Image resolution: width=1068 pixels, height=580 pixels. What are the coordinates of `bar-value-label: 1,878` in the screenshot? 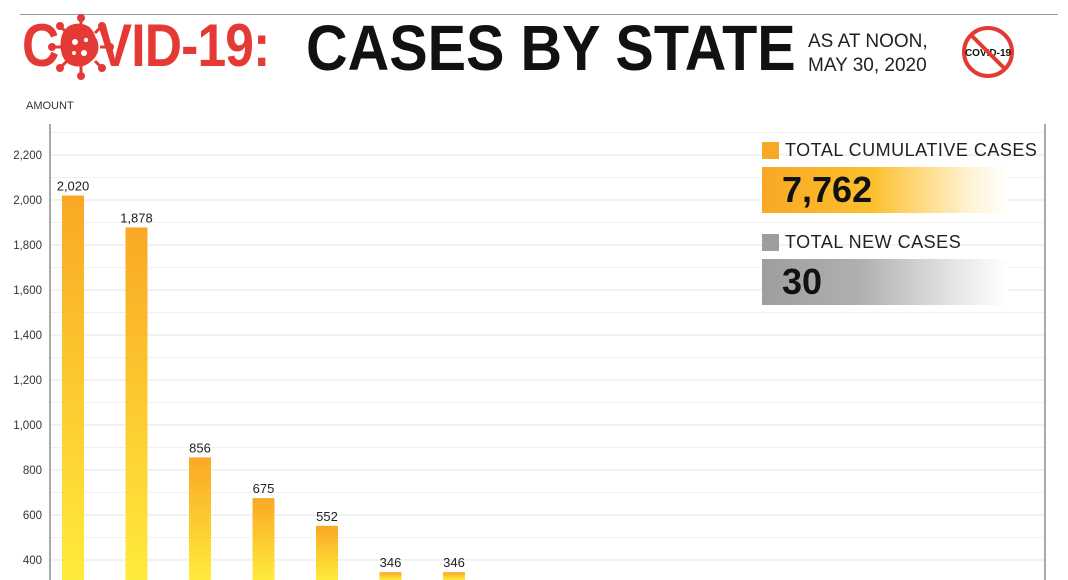 It's located at (136, 217).